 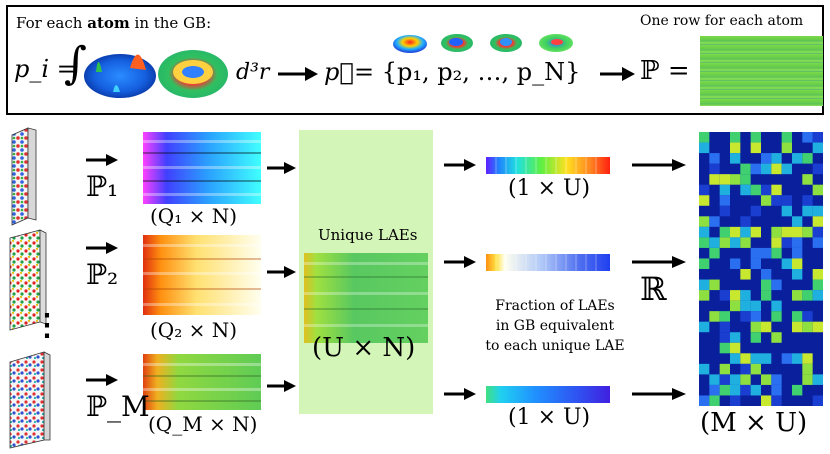 I want to click on row-caption: One row for each atom, so click(x=722, y=21).